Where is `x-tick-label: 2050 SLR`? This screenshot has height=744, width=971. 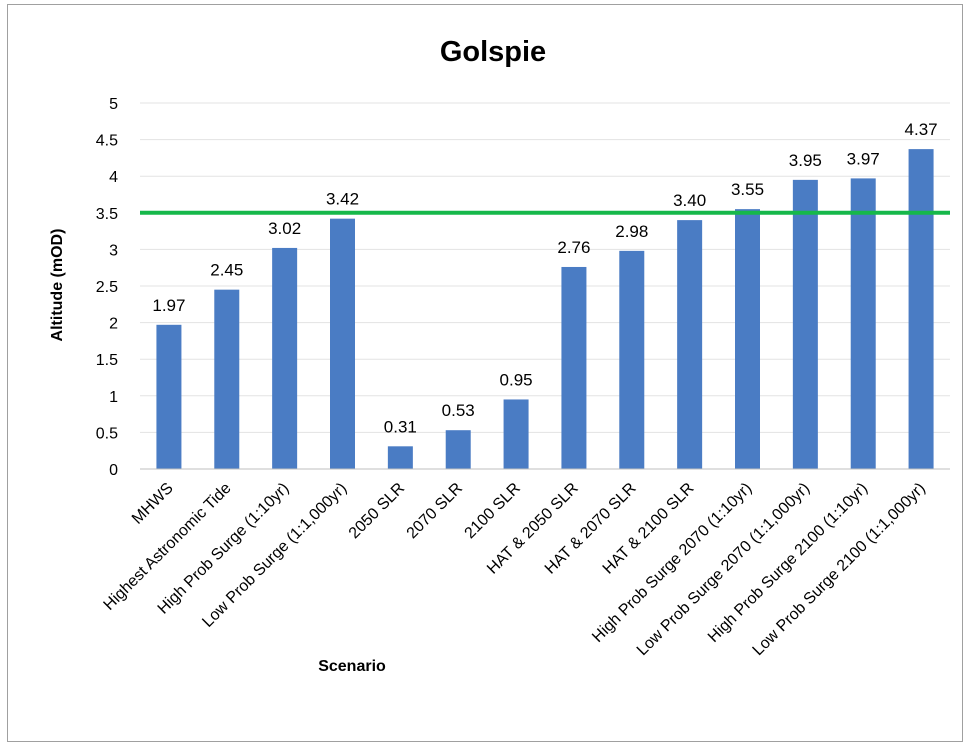 x-tick-label: 2050 SLR is located at coordinates (377, 511).